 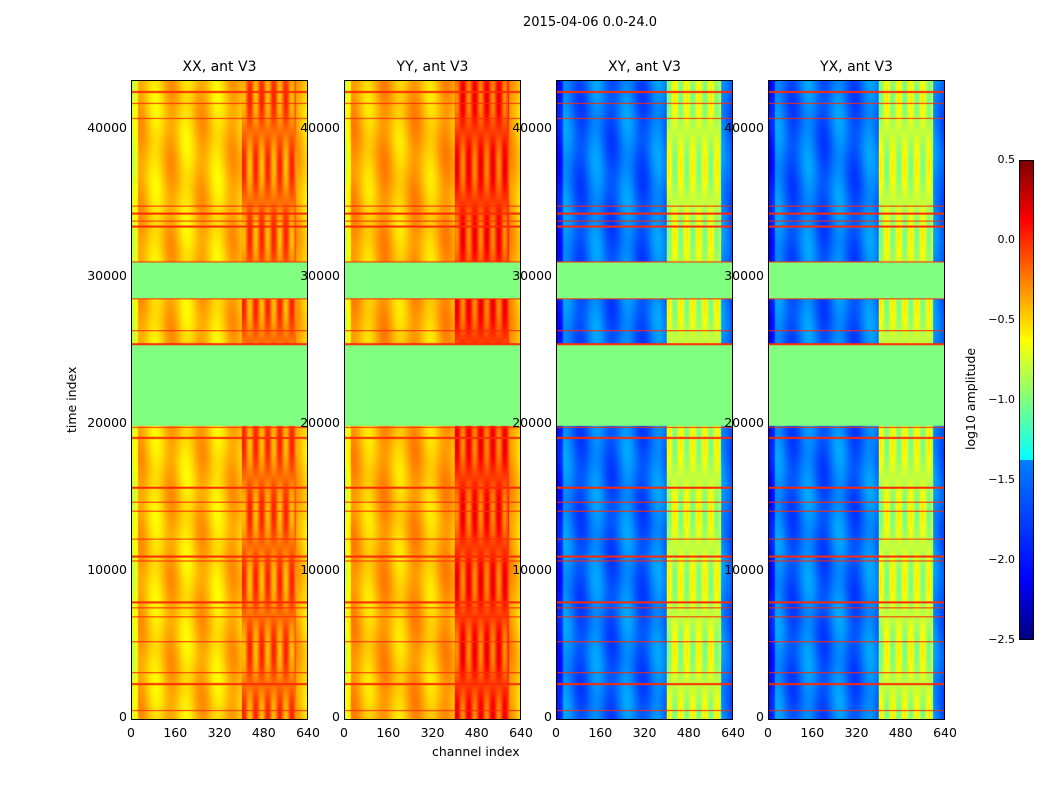 What do you see at coordinates (71, 399) in the screenshot?
I see `y-axis-label: time index` at bounding box center [71, 399].